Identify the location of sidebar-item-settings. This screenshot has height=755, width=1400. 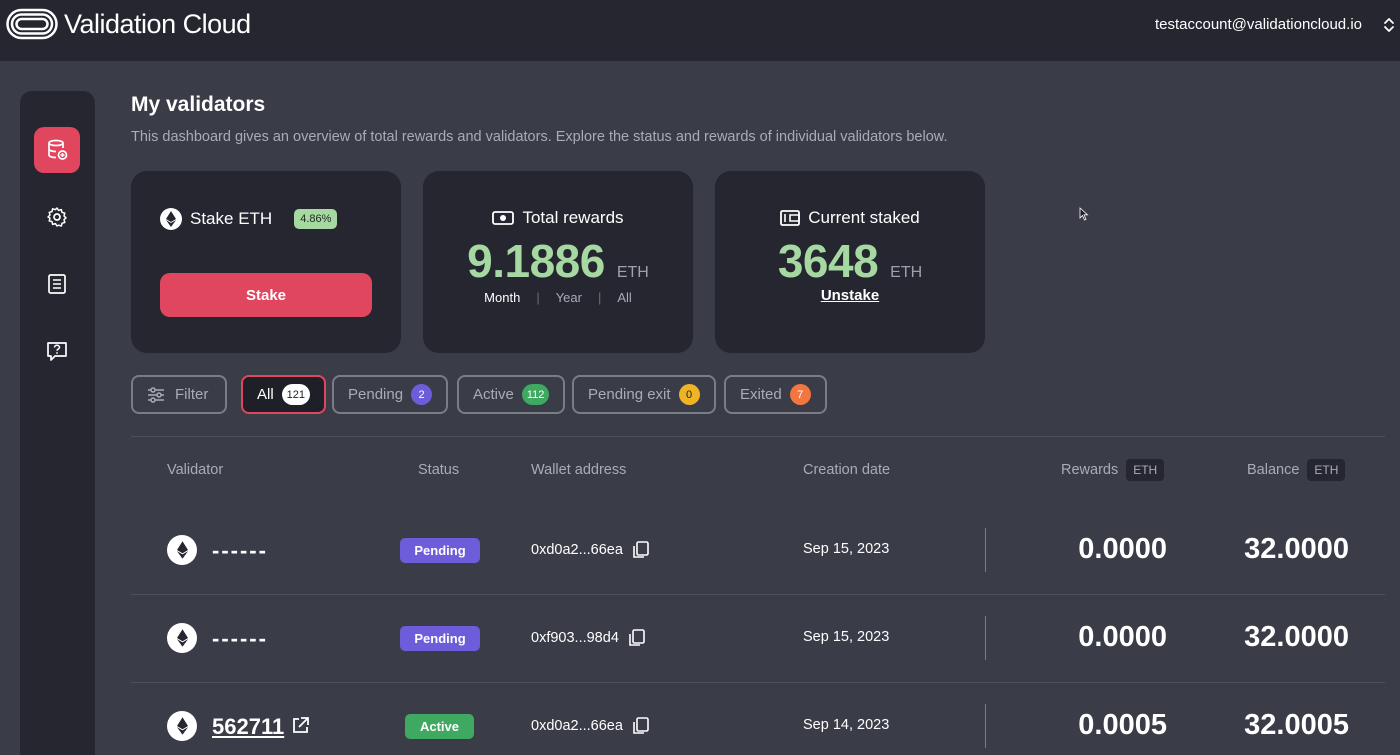
(57, 217).